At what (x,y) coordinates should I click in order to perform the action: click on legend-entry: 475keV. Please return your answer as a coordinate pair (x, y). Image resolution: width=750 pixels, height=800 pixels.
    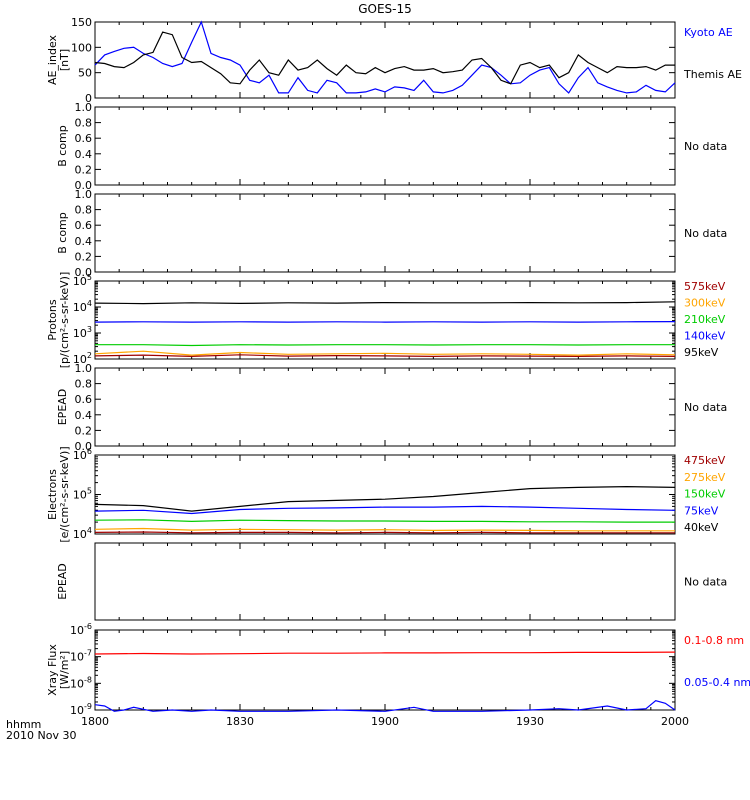
    Looking at the image, I should click on (705, 460).